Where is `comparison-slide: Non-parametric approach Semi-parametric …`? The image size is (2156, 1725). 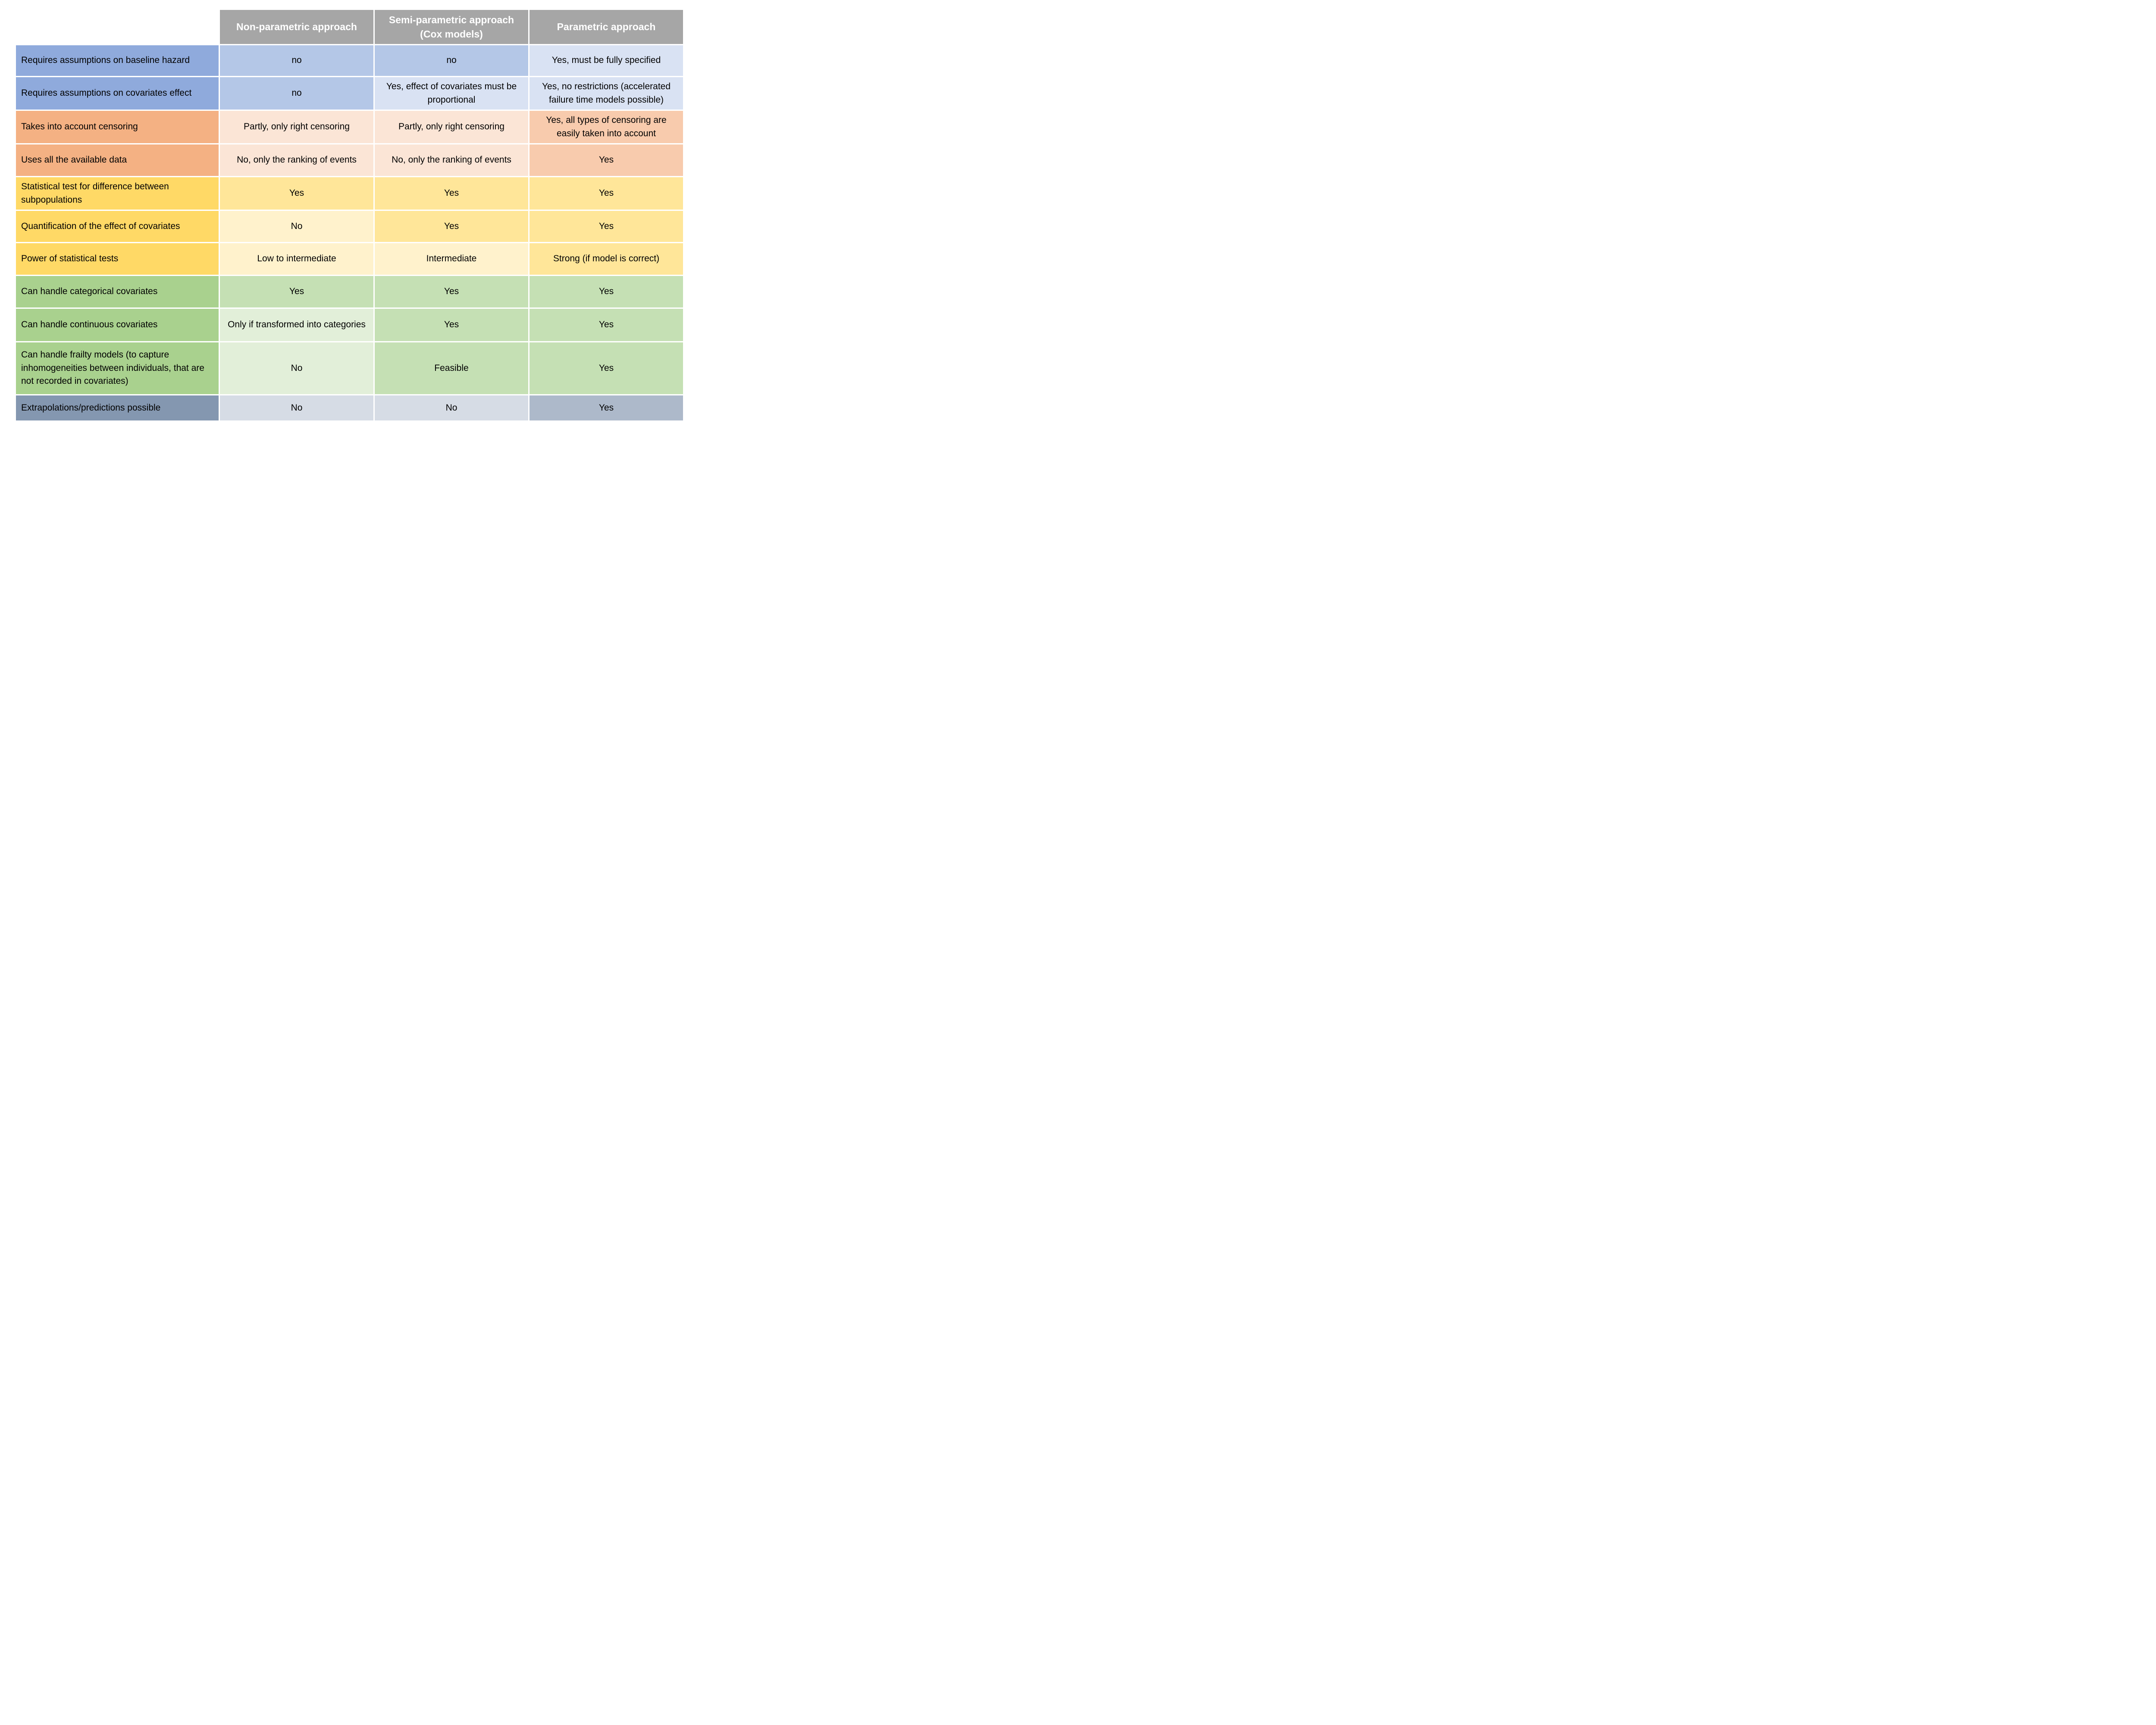
comparison-slide: Non-parametric approach Semi-parametric … is located at coordinates (345, 210).